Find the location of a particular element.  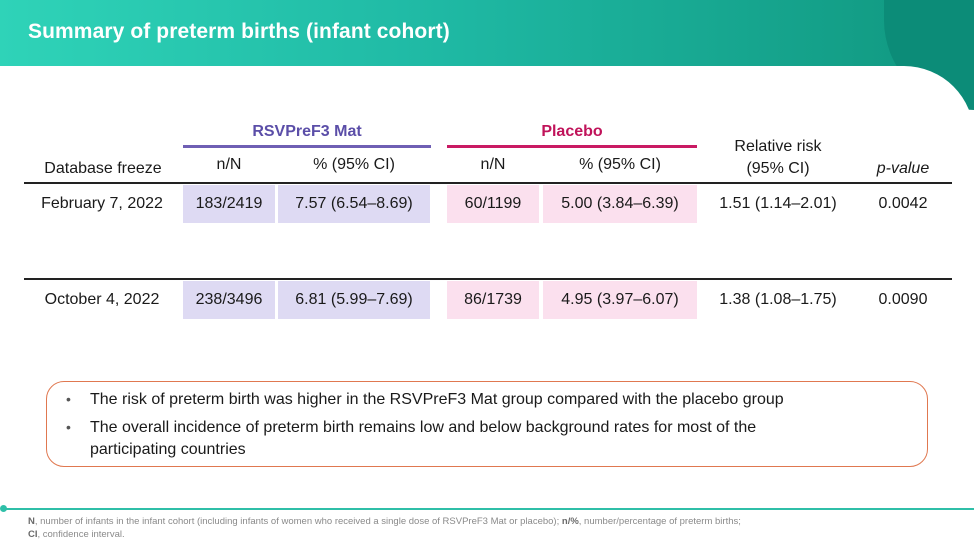

footnote-line-2: CI, confidence interval. is located at coordinates (76, 534).